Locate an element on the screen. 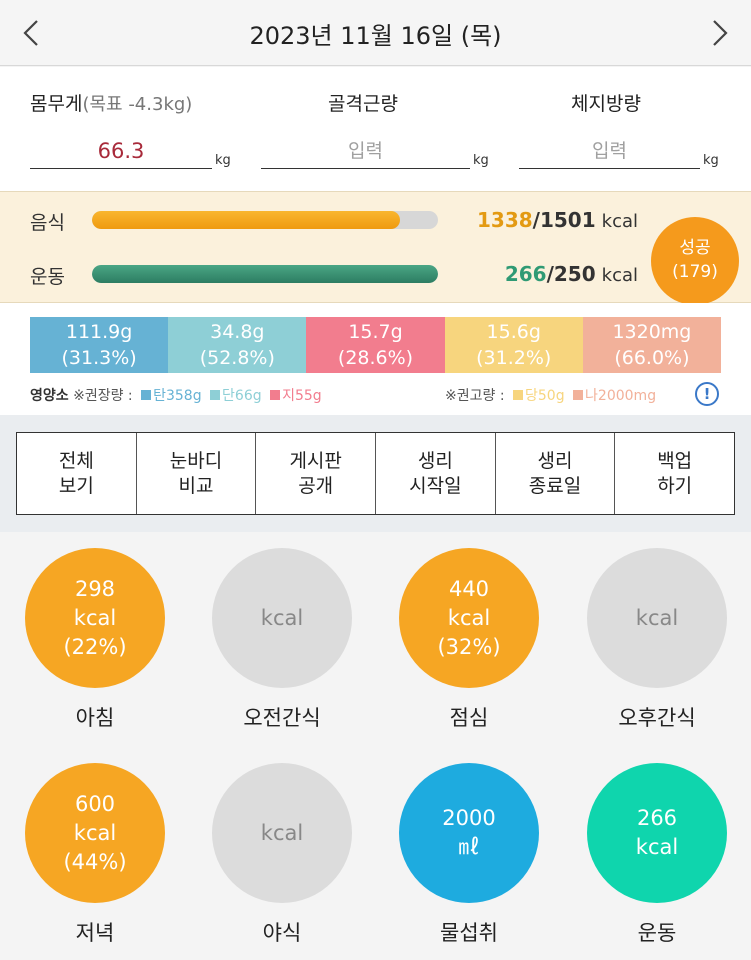  meal-lunch: 440 kcal (32%) 점심 is located at coordinates (469, 640).